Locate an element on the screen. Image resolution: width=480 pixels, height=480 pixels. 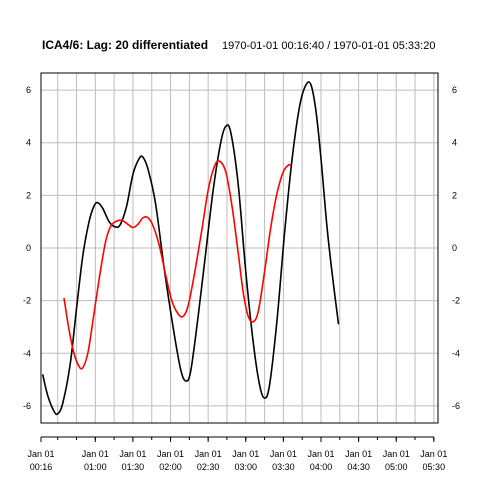
x-tick-label-time: 01:30 is located at coordinates (133, 467).